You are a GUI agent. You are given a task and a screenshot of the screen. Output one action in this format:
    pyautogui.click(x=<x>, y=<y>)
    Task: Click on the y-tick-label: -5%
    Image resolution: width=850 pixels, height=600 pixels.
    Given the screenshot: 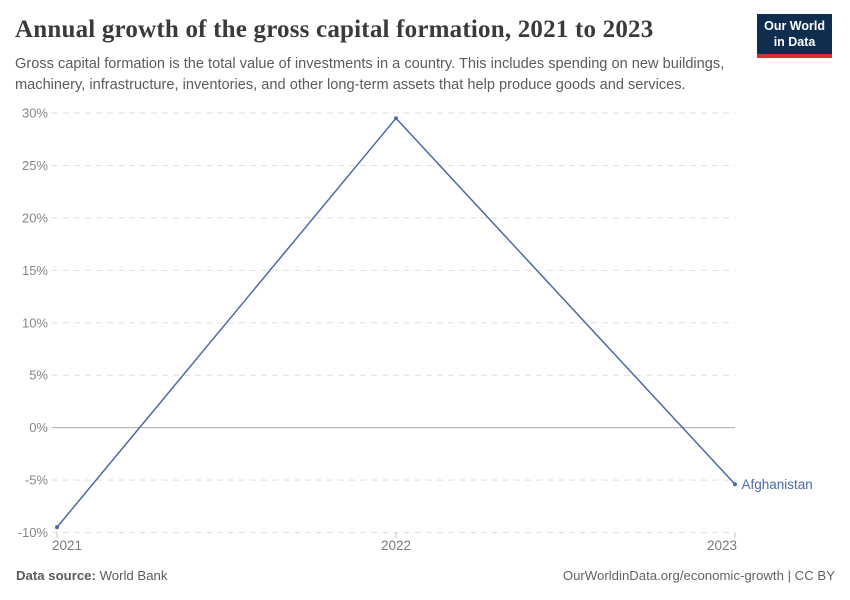 What is the action you would take?
    pyautogui.click(x=37, y=480)
    